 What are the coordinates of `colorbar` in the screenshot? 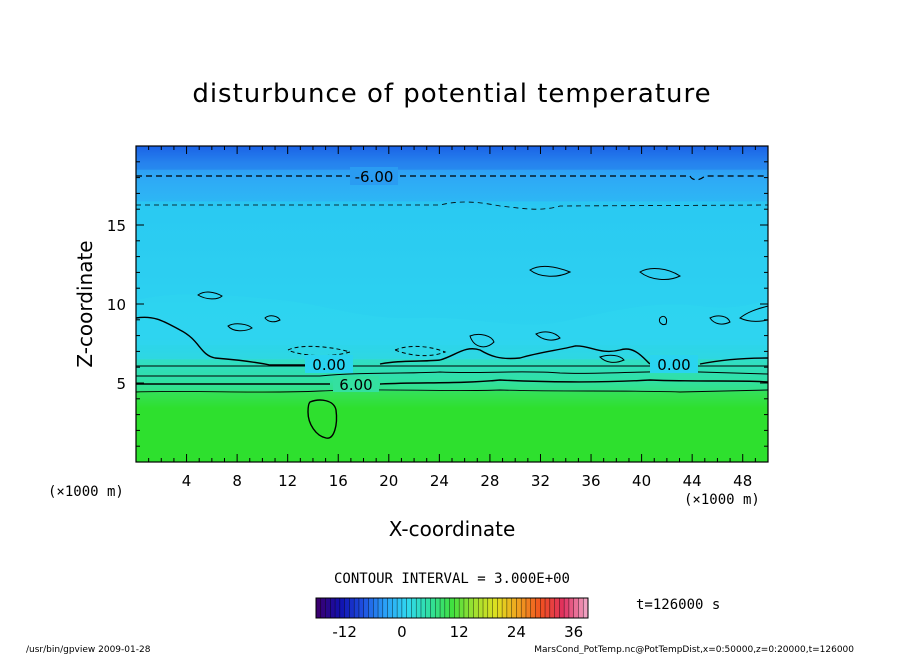 It's located at (452, 608).